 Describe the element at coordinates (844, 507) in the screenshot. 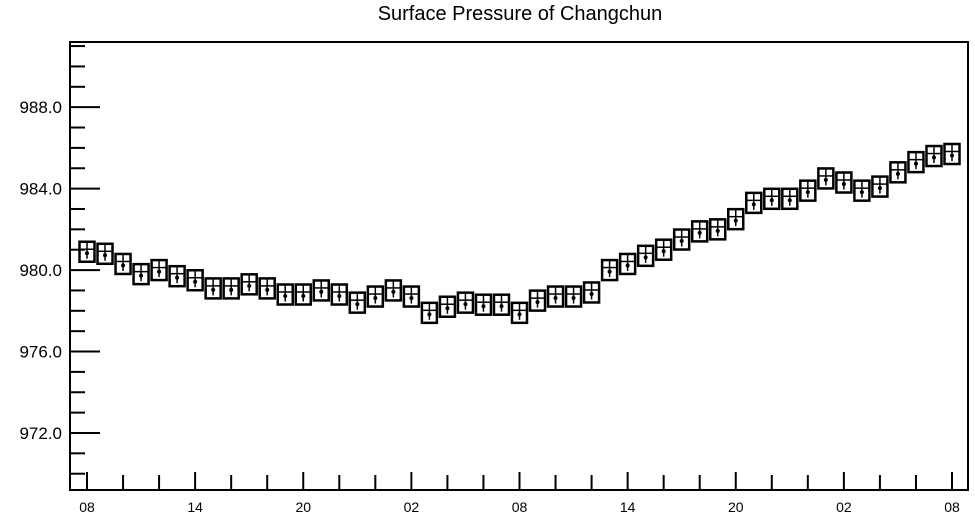

I see `x-tick-label: 02` at that location.